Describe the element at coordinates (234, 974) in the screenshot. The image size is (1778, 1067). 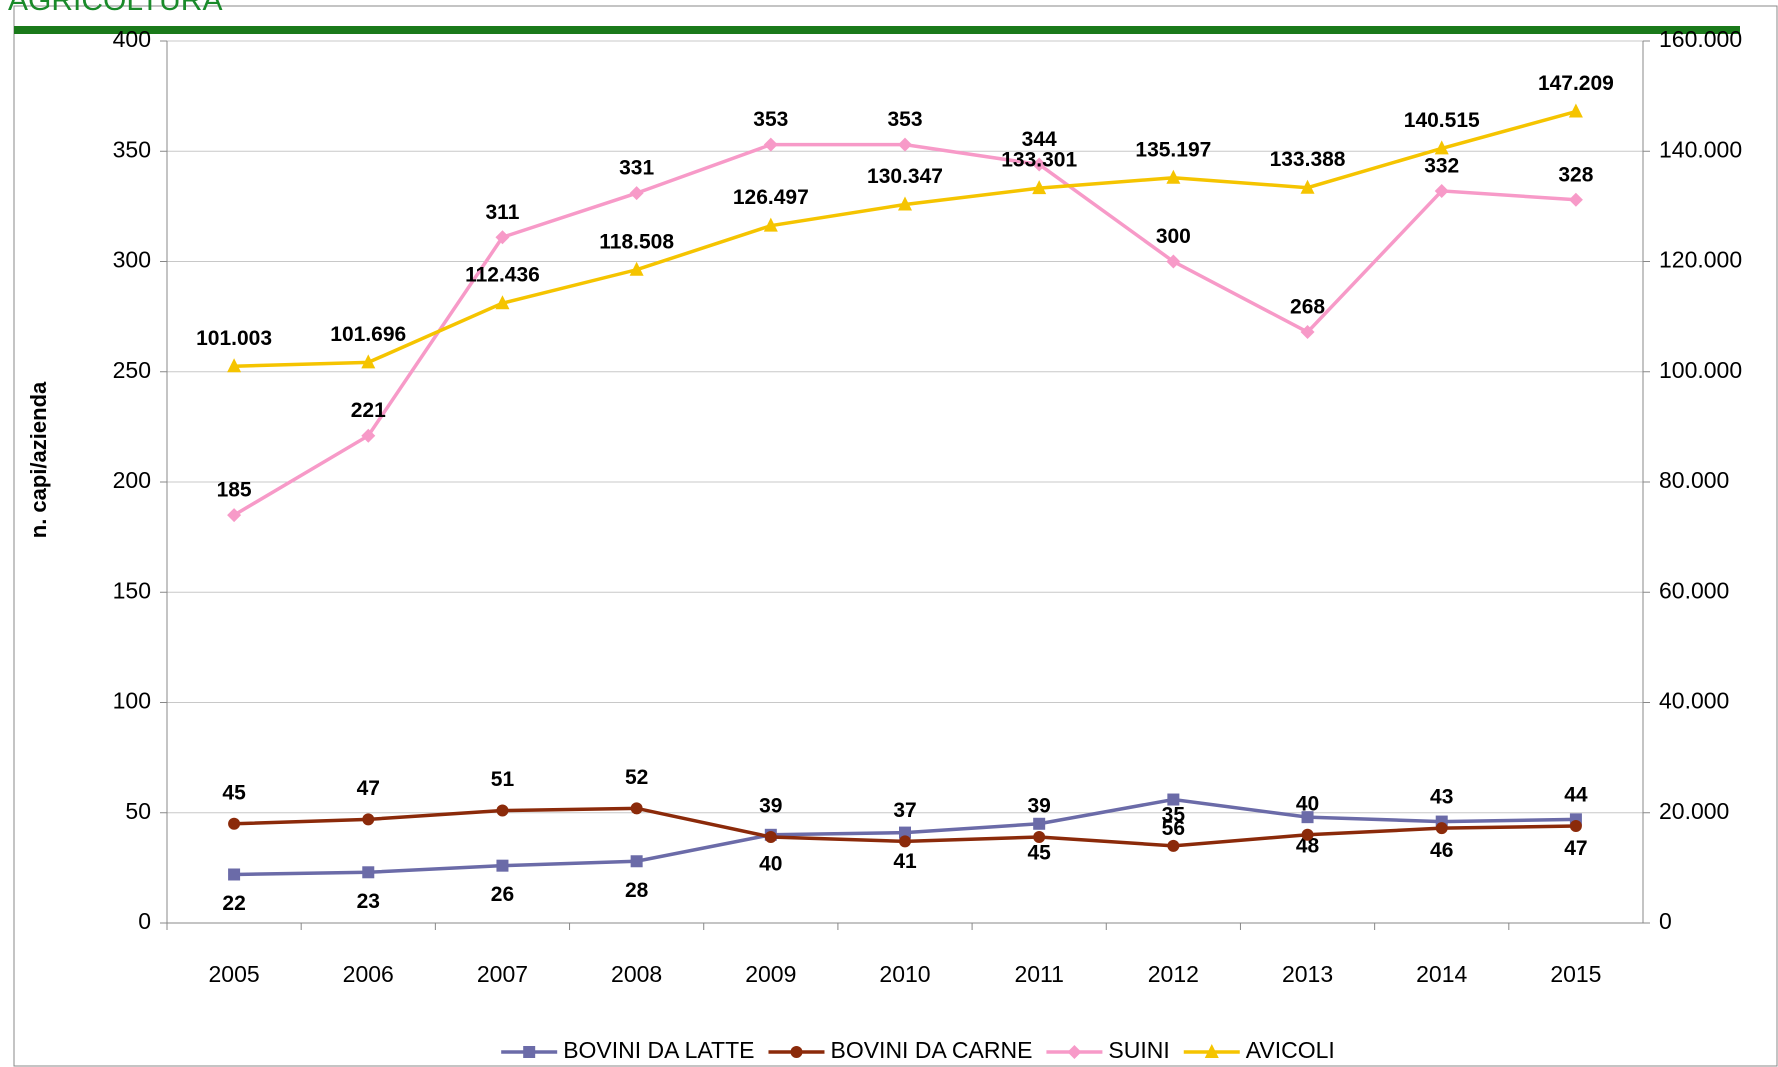
I see `x-tick-label: 2005` at that location.